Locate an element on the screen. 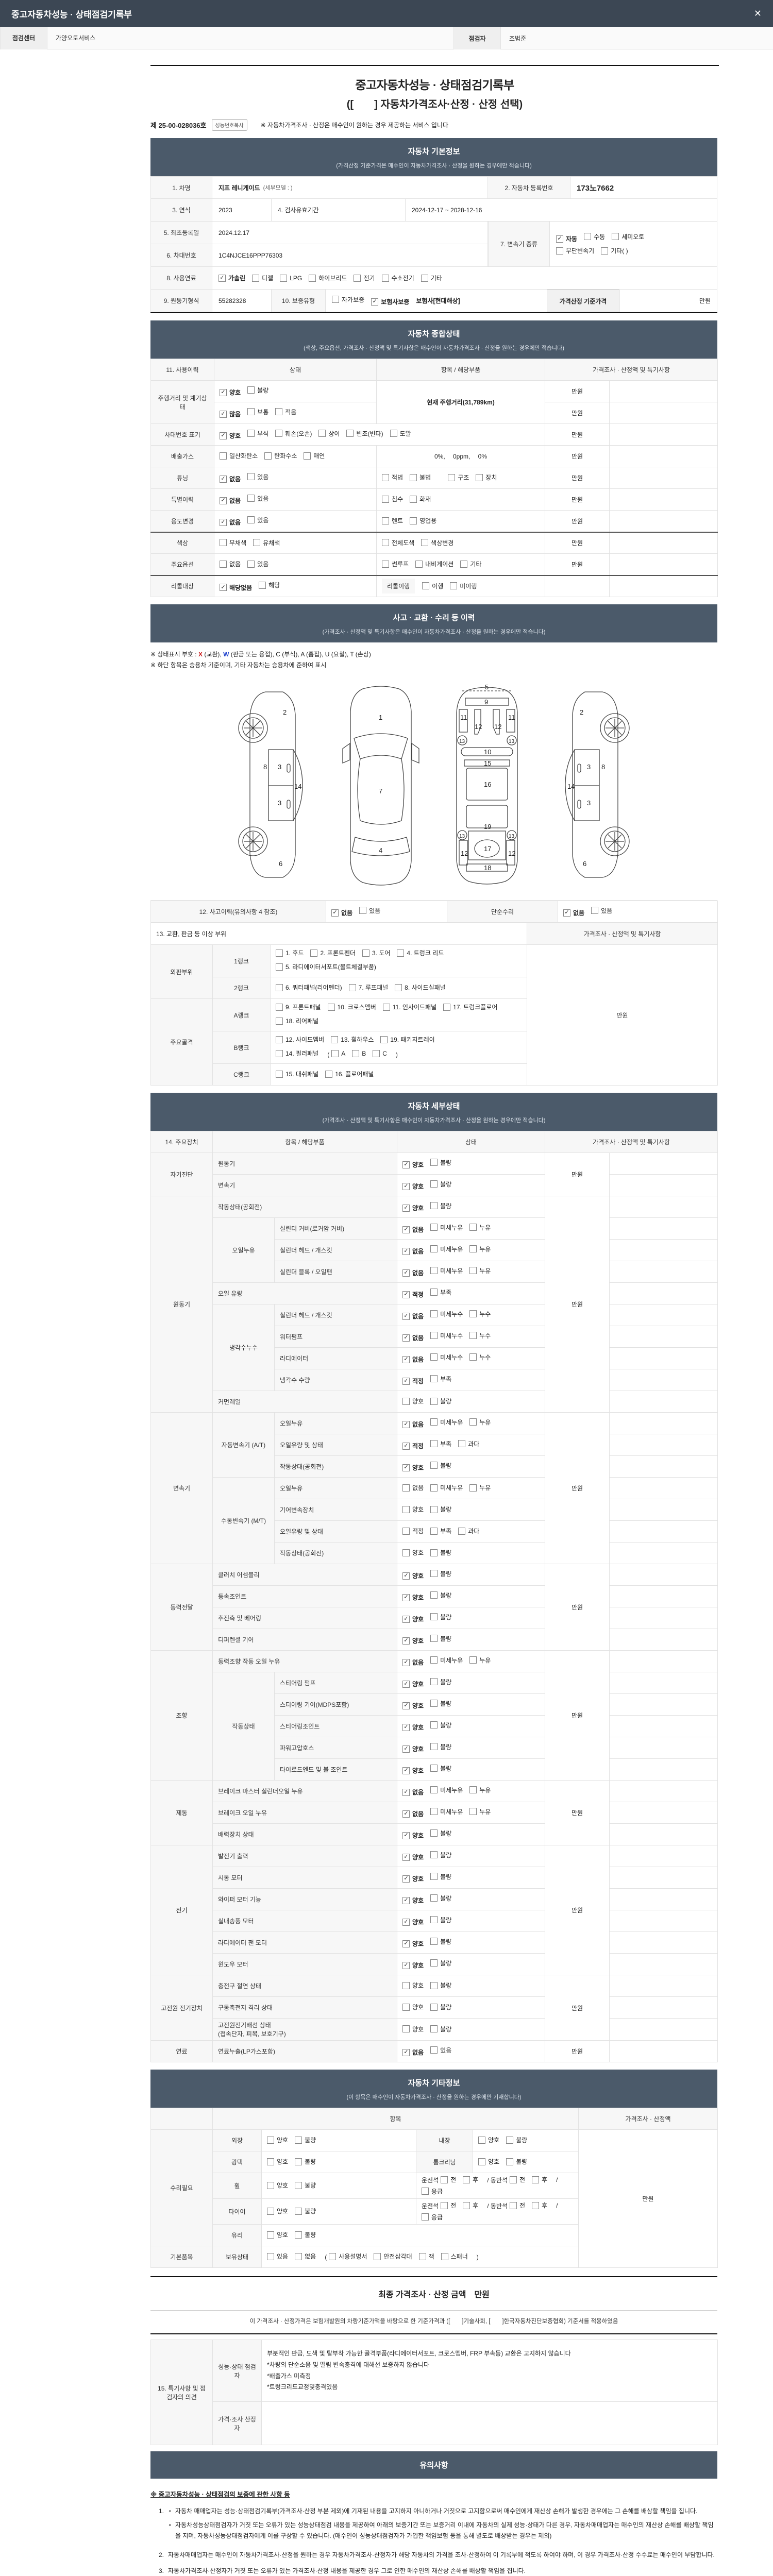 The image size is (773, 2576). checkbox-option: 과다 is located at coordinates (468, 1531).